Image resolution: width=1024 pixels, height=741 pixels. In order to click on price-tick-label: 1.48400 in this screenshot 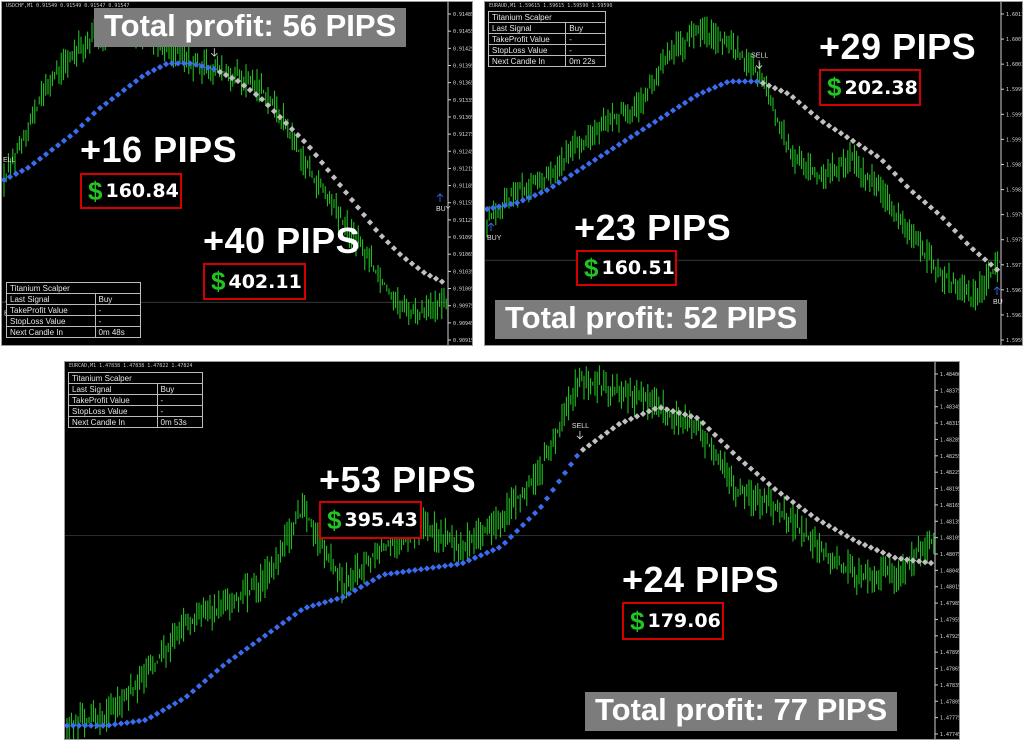, I will do `click(950, 375)`.